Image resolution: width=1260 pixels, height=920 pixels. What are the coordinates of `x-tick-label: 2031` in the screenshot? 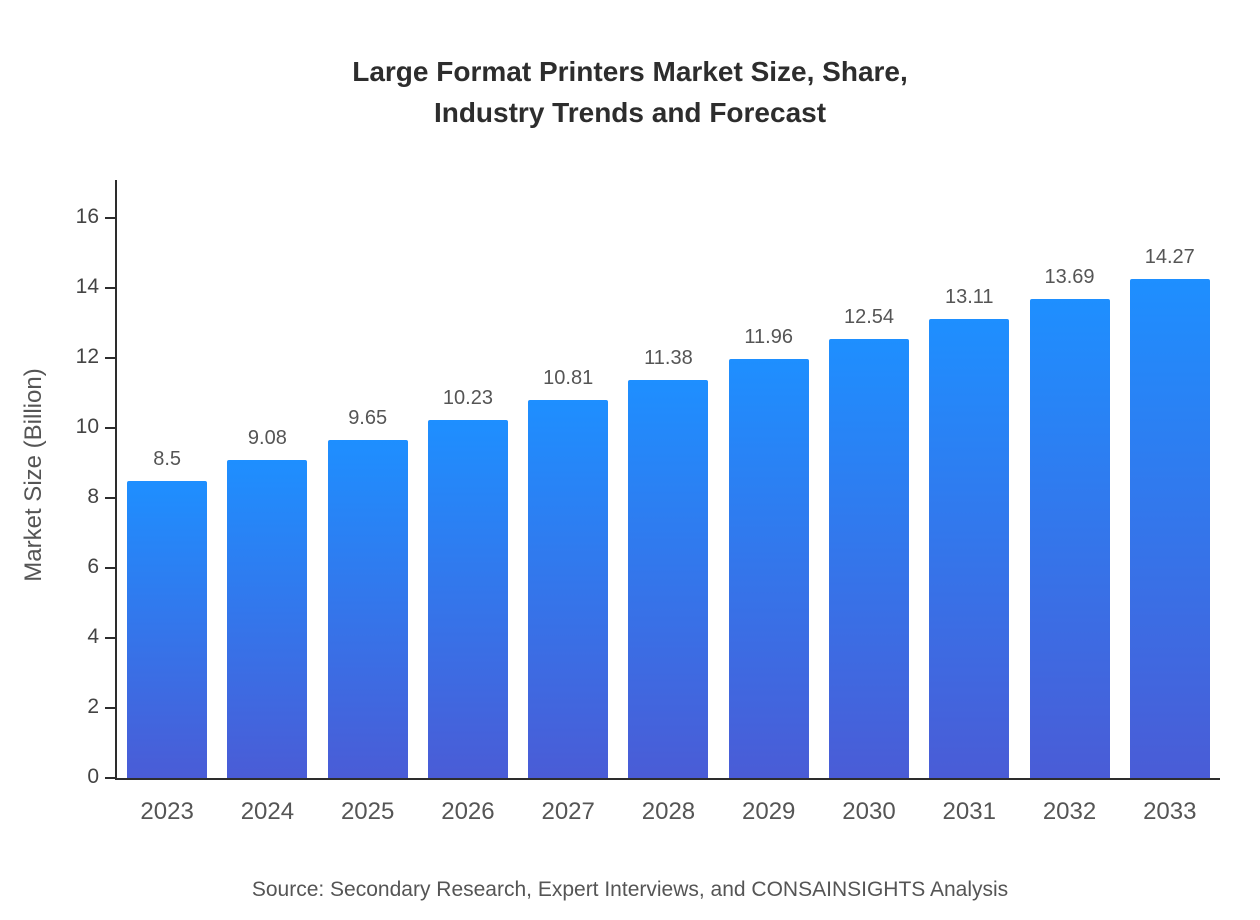 It's located at (969, 811).